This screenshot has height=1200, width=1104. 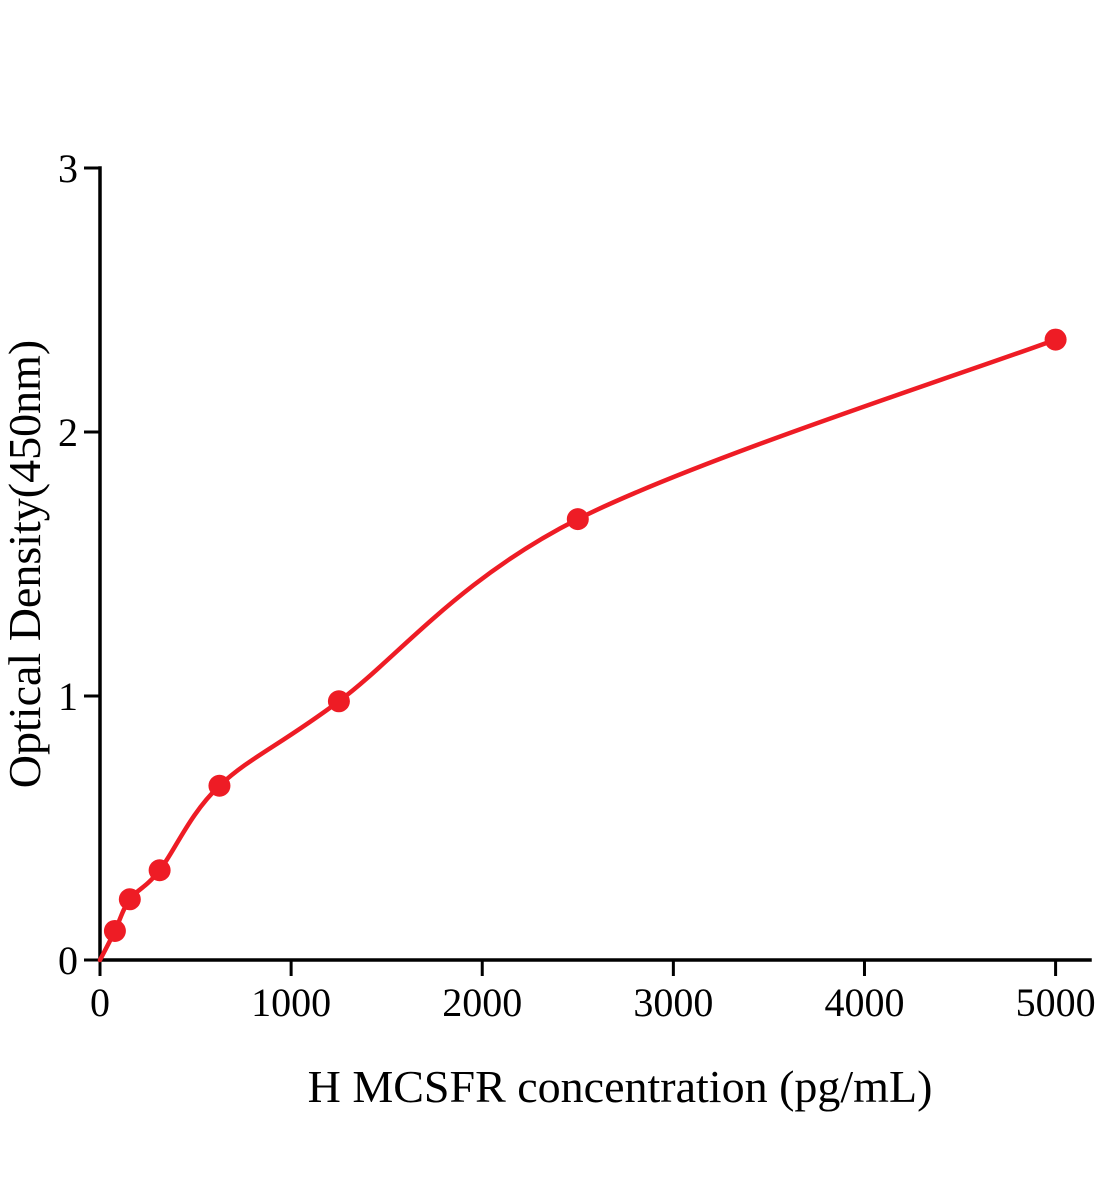 What do you see at coordinates (25, 564) in the screenshot?
I see `y-axis-title: Optical Density(450nm)` at bounding box center [25, 564].